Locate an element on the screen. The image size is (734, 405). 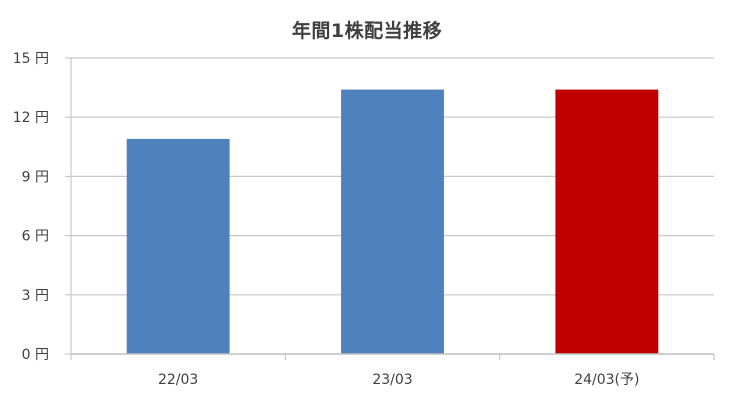
x-tick-label: 24/03(予) is located at coordinates (606, 380).